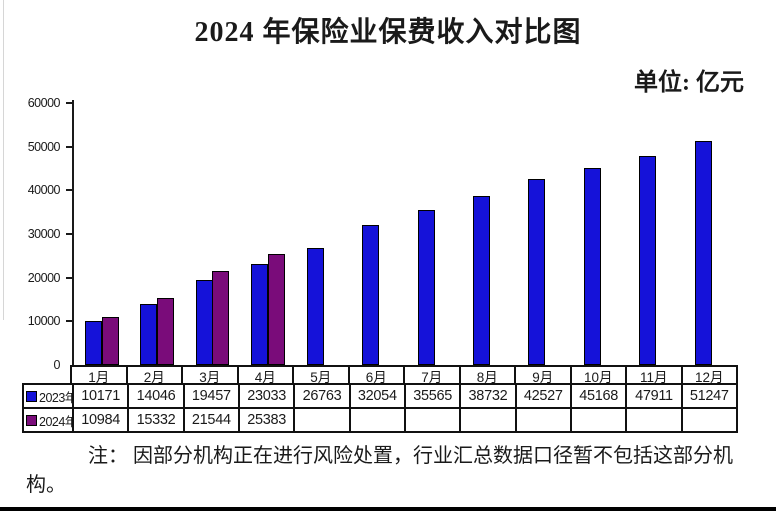  I want to click on month-header-cell: 8月, so click(486, 376).